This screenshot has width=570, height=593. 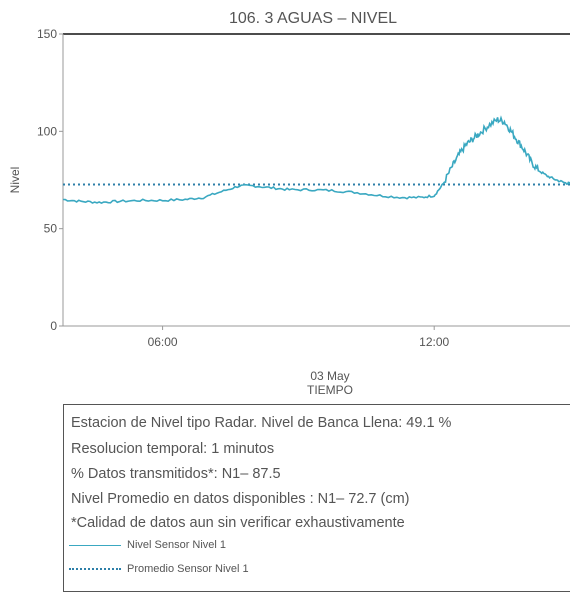 I want to click on legend-swatch-solid, so click(x=95, y=545).